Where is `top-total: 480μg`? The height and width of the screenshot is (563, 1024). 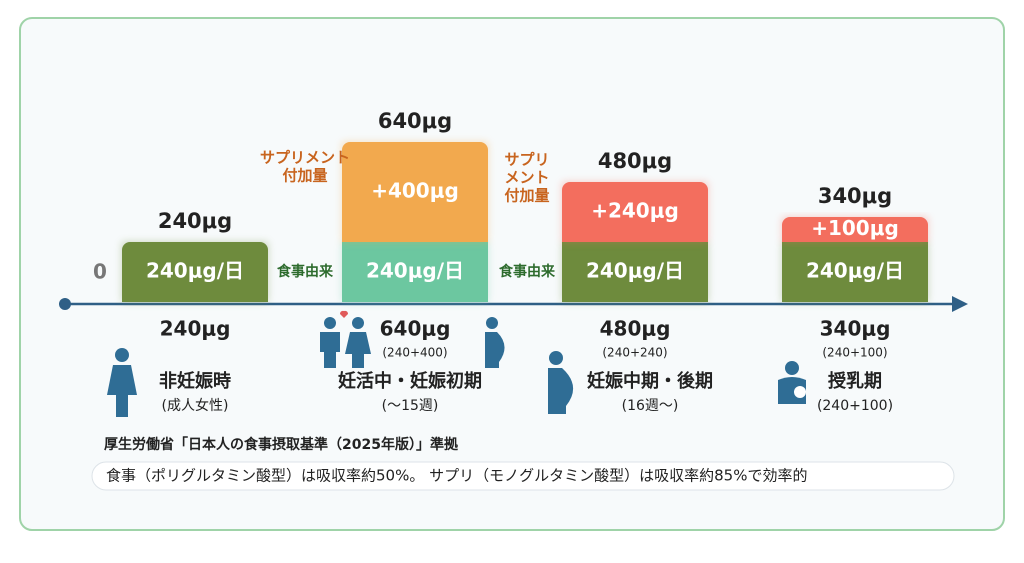
top-total: 480μg is located at coordinates (635, 161).